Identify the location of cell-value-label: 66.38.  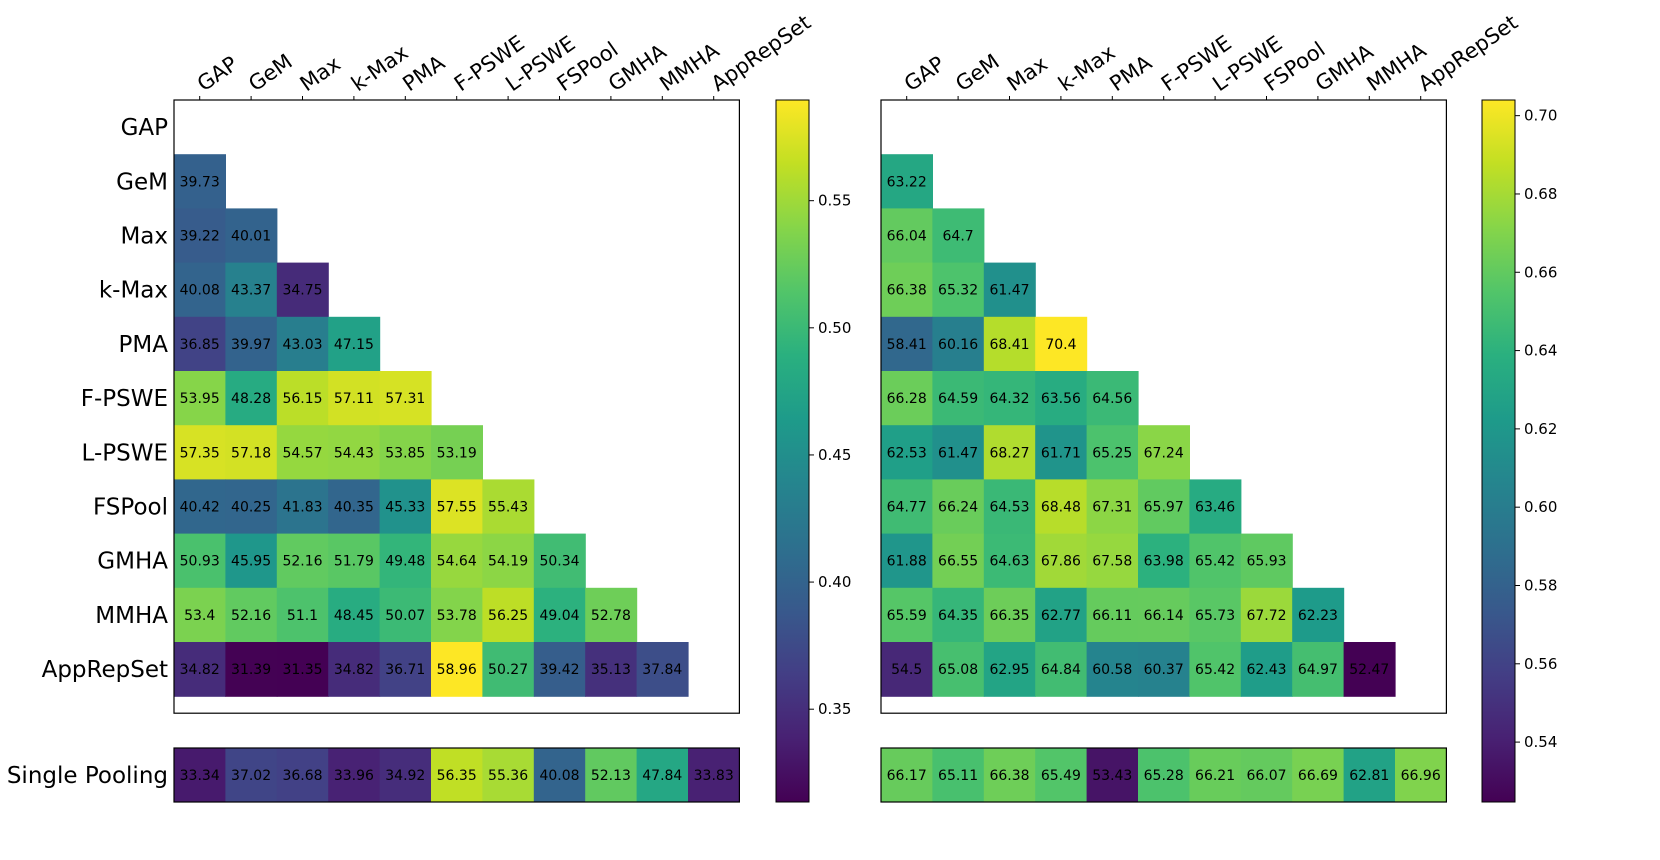
(907, 291).